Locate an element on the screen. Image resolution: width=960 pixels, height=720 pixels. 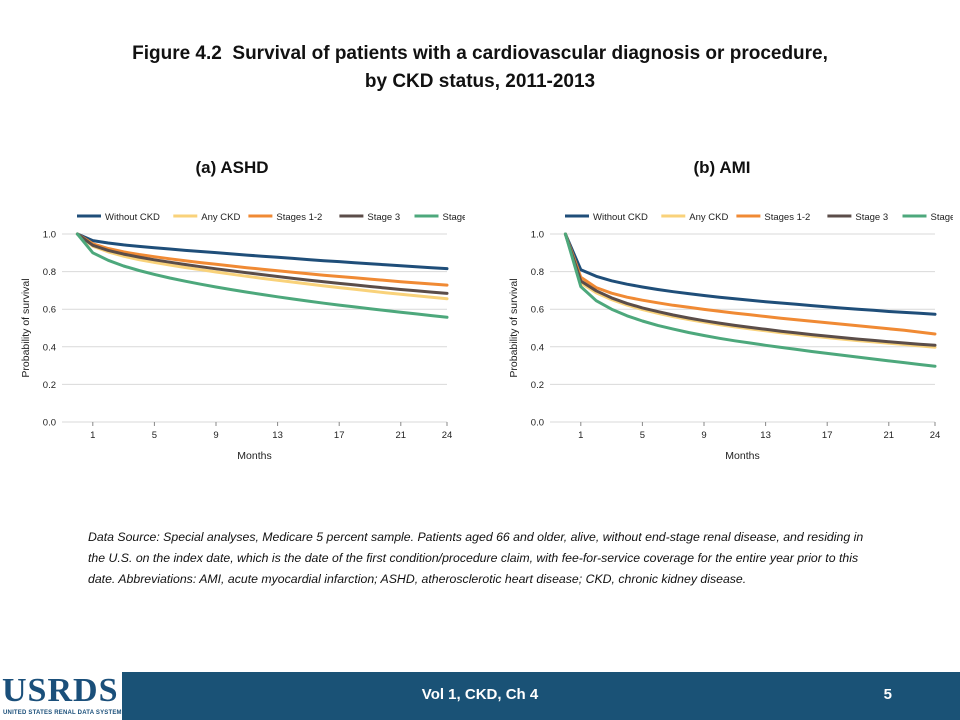
logo-subtitle: UNITED STATES RENAL DATA SYSTEM is located at coordinates (62, 713).